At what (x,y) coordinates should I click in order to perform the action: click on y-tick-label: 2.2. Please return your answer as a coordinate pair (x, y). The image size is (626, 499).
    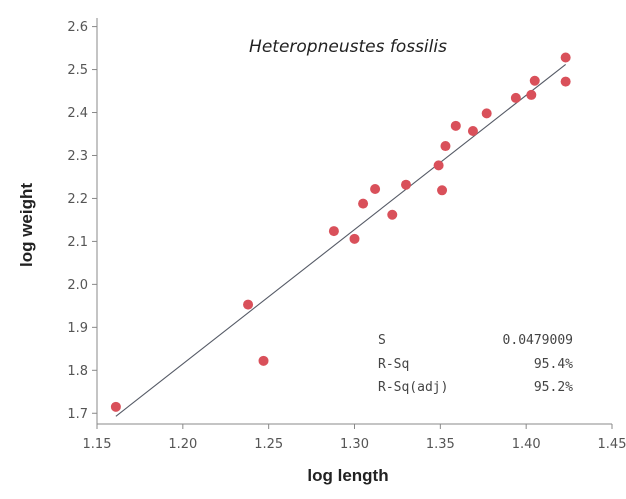
    Looking at the image, I should click on (77, 199).